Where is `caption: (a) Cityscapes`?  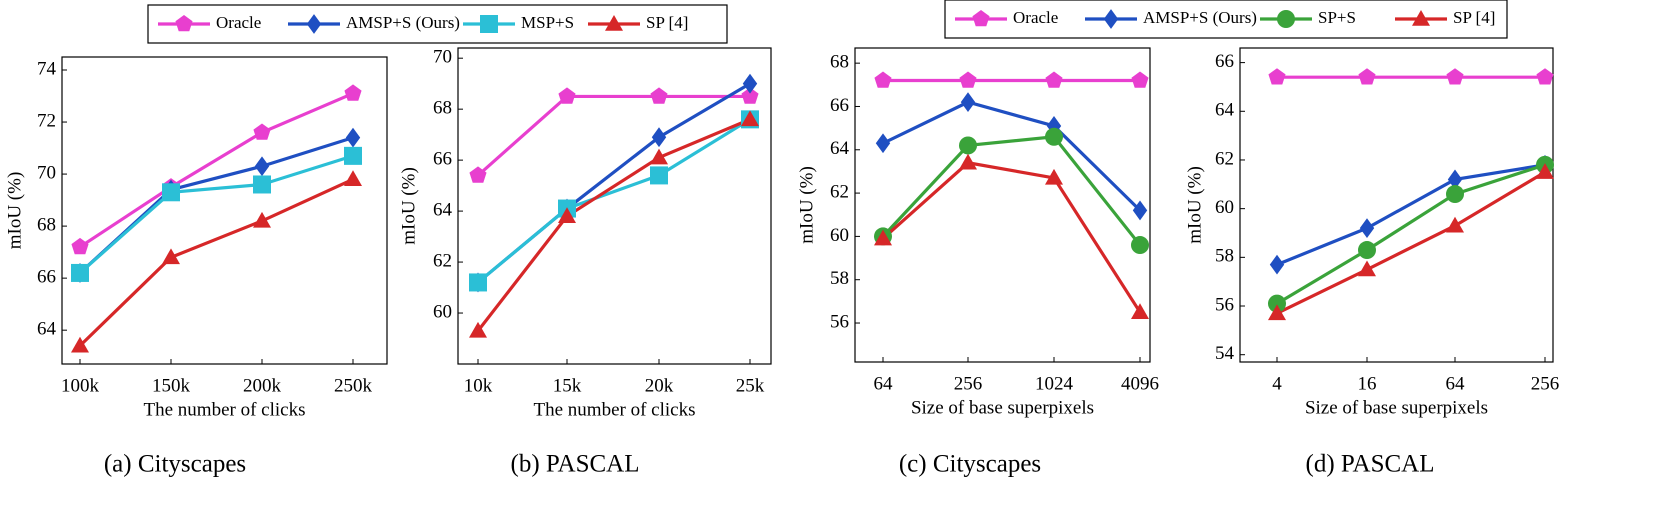
caption: (a) Cityscapes is located at coordinates (175, 464).